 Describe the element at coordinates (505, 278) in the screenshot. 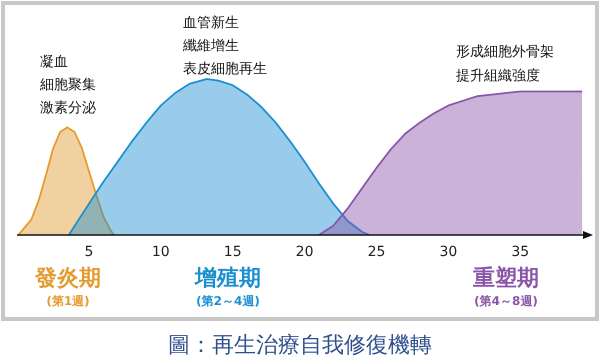

I see `series-label: 重塑期` at that location.